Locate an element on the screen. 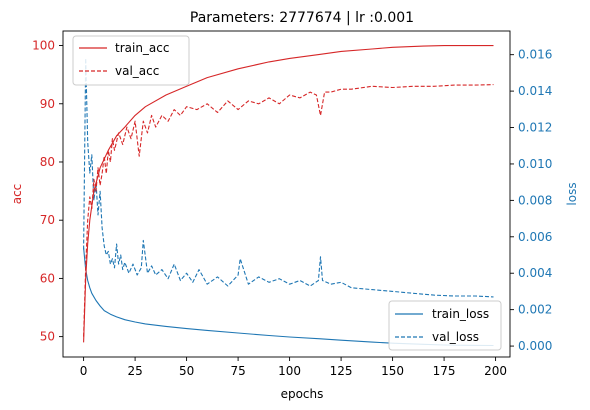 The image size is (590, 410). y-right-tick-label: 0.000 is located at coordinates (535, 346).